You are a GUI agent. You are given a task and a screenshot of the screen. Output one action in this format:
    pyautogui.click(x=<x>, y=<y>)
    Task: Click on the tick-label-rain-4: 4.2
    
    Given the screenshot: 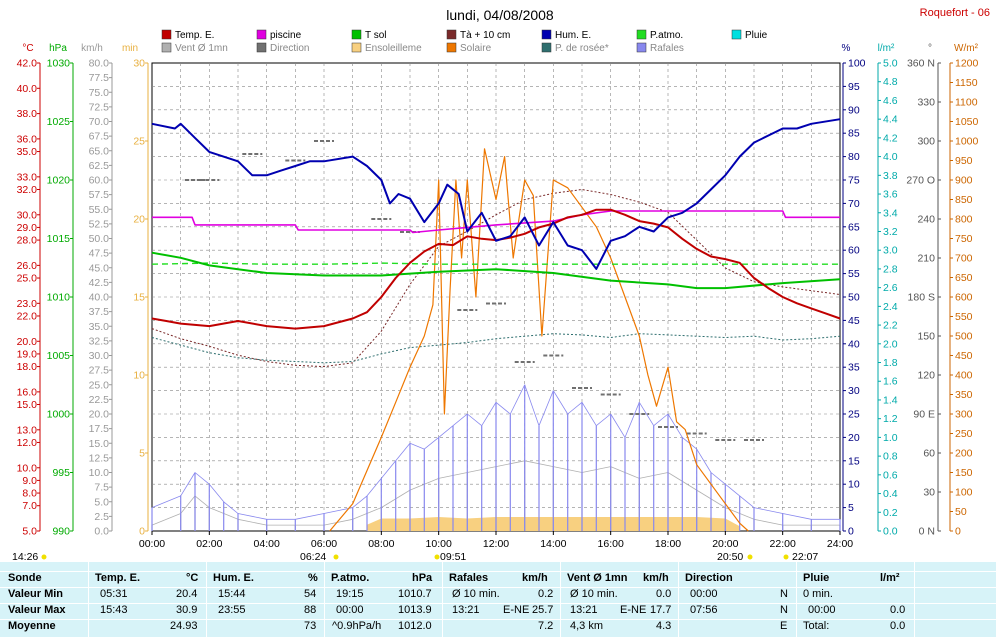 What is the action you would take?
    pyautogui.click(x=890, y=138)
    